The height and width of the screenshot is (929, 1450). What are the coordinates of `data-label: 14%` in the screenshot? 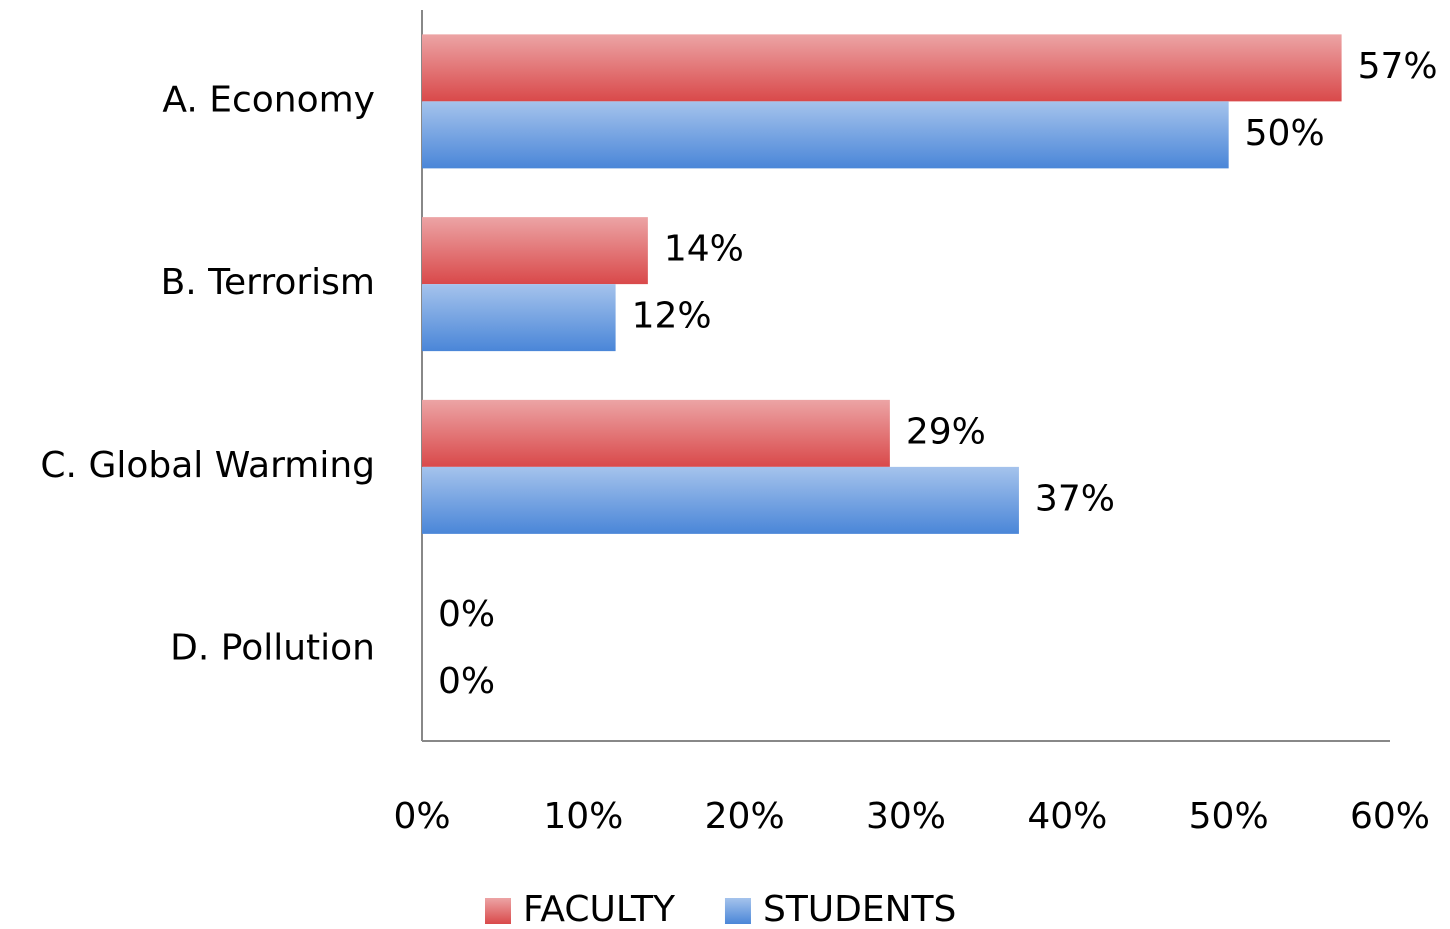 It's located at (704, 249).